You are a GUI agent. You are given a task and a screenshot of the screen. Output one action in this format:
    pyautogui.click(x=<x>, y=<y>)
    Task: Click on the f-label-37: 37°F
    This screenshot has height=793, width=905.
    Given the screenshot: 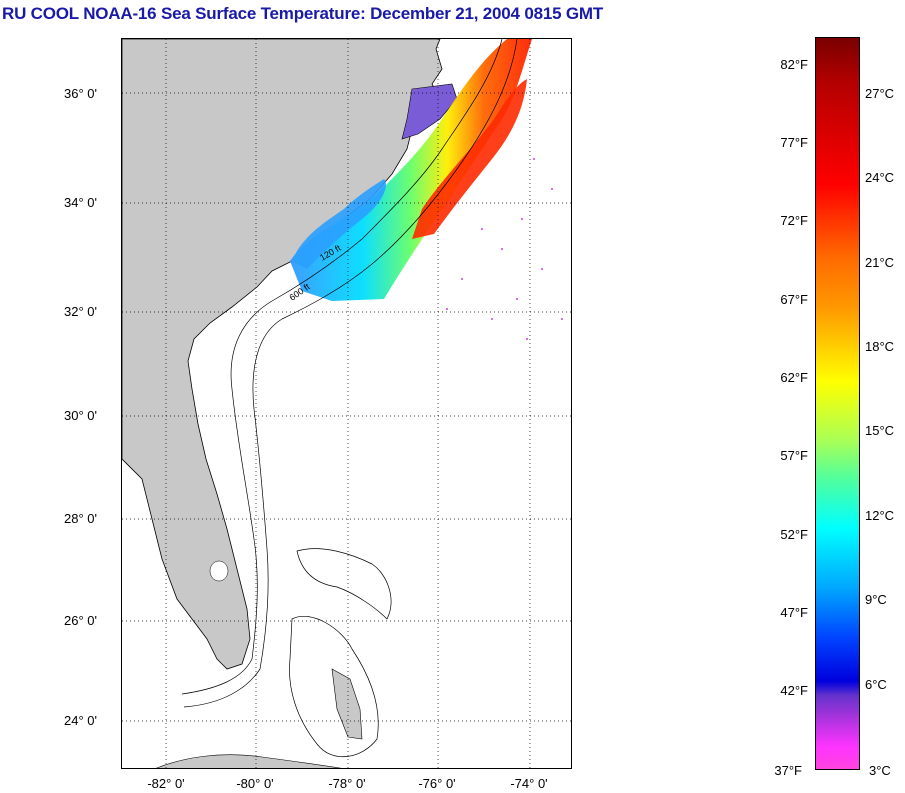 What is the action you would take?
    pyautogui.click(x=788, y=770)
    